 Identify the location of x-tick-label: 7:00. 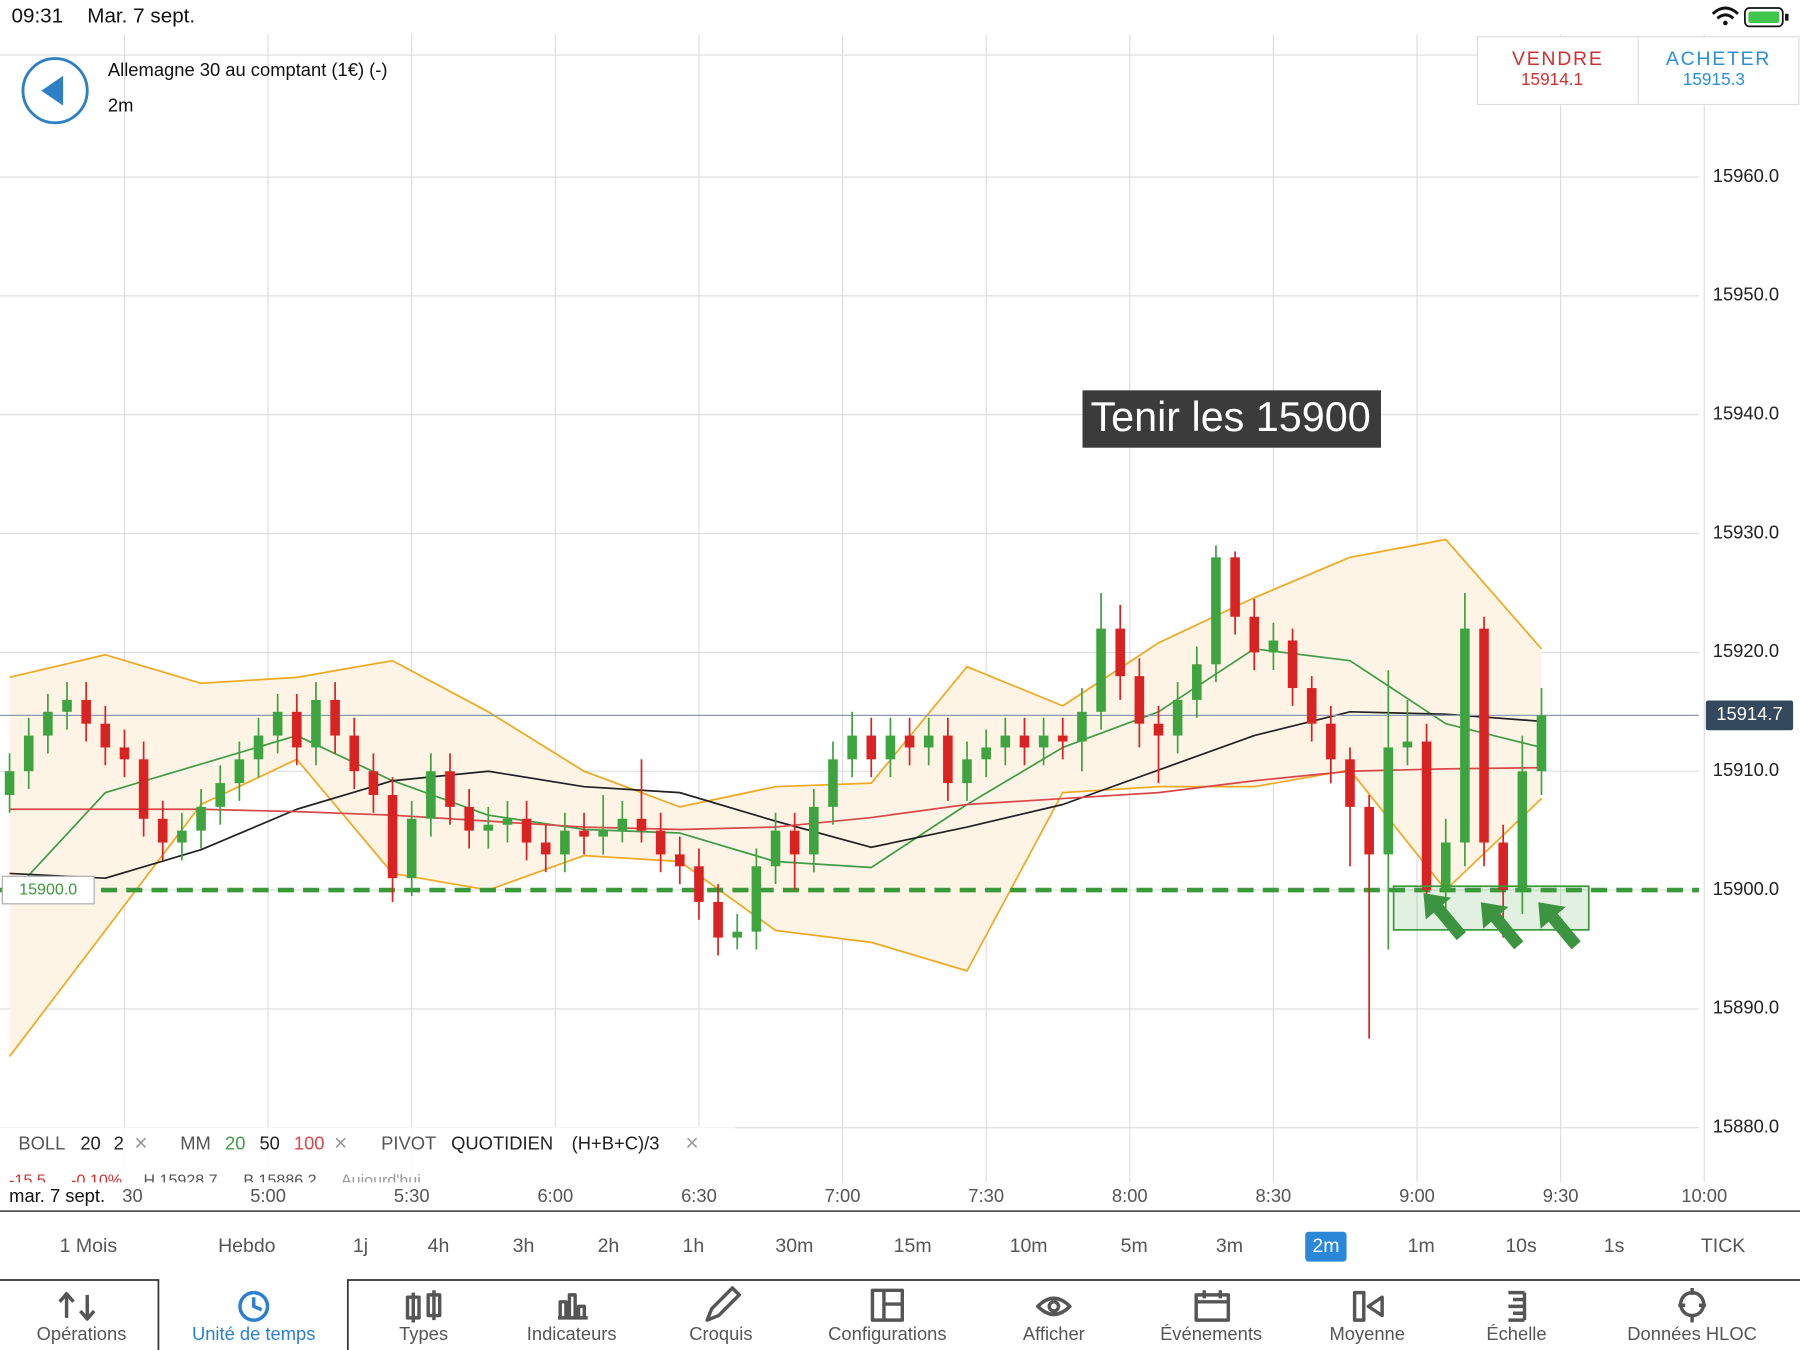
(843, 1195).